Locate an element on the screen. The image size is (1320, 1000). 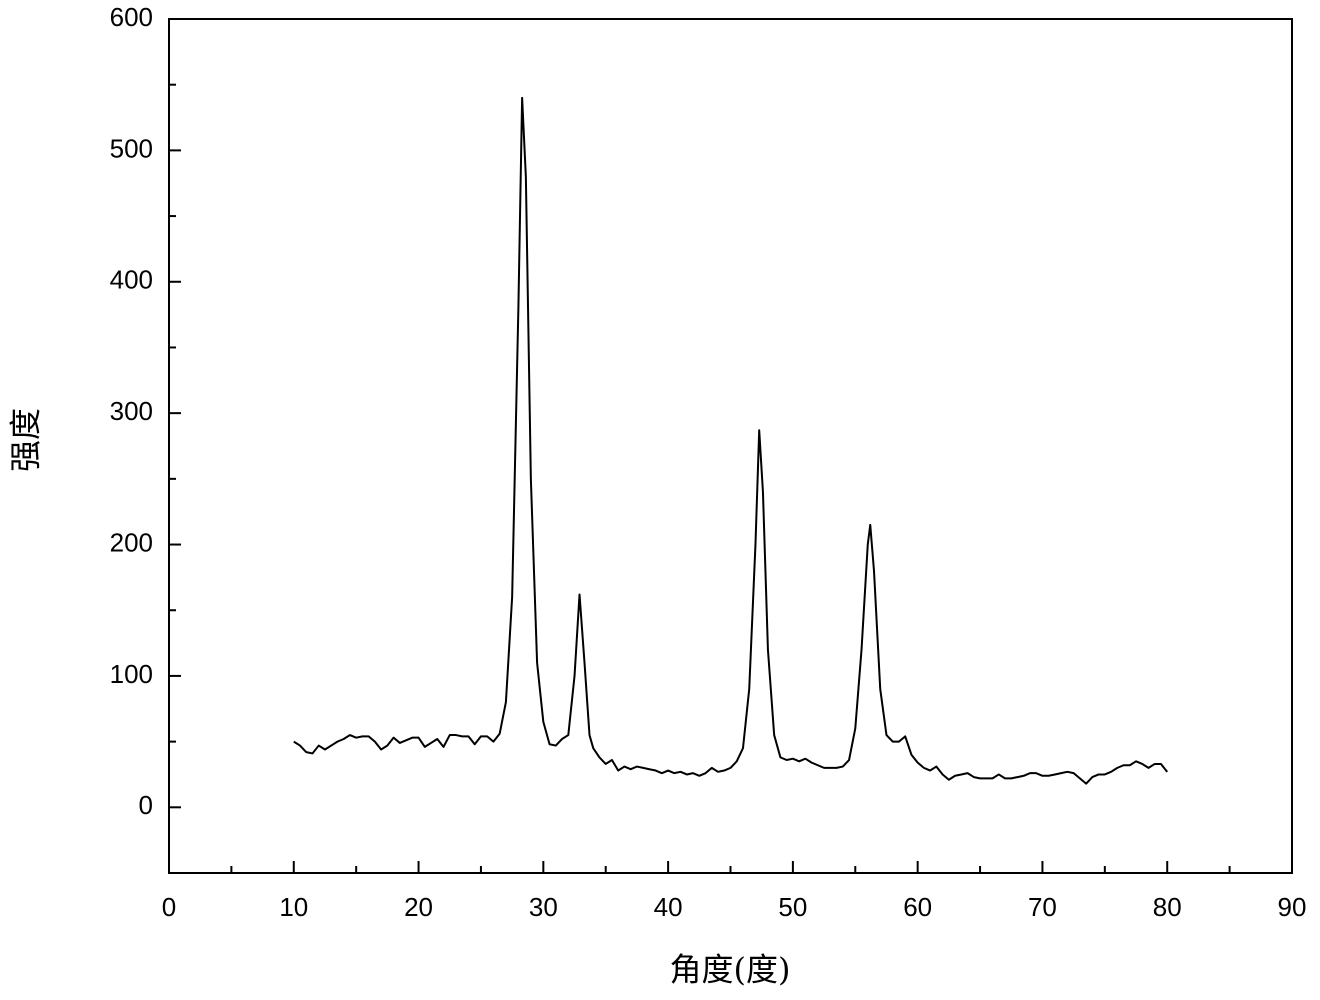
y-tick-label: 0 is located at coordinates (146, 805).